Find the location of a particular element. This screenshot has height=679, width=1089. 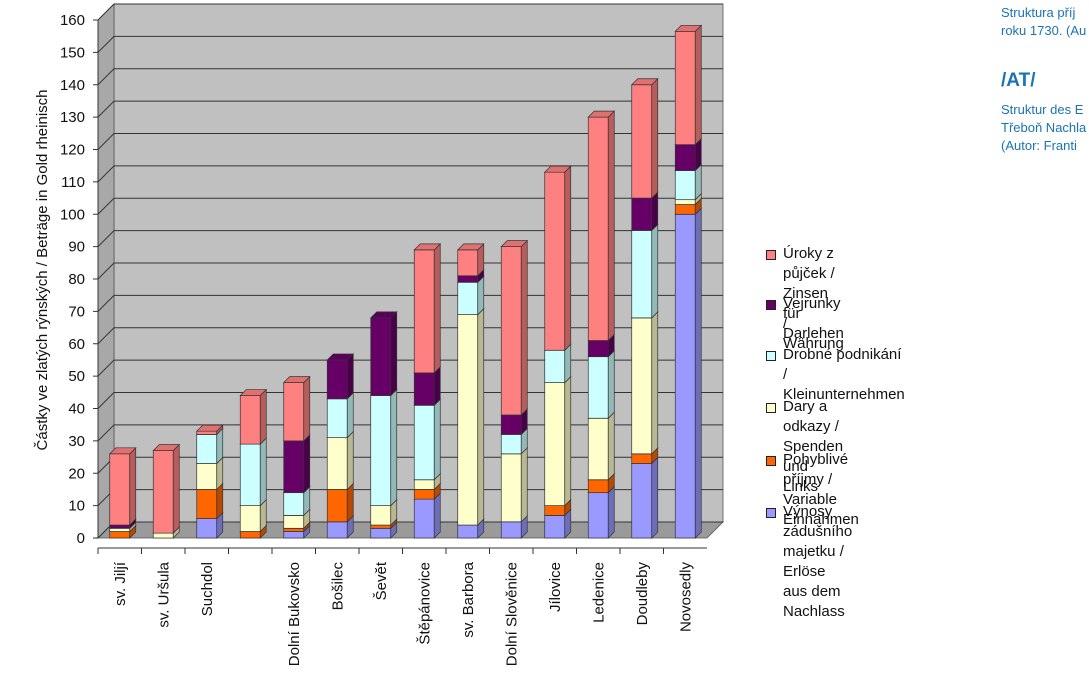

legend-label: Vejrunky / Währung is located at coordinates (813, 323).